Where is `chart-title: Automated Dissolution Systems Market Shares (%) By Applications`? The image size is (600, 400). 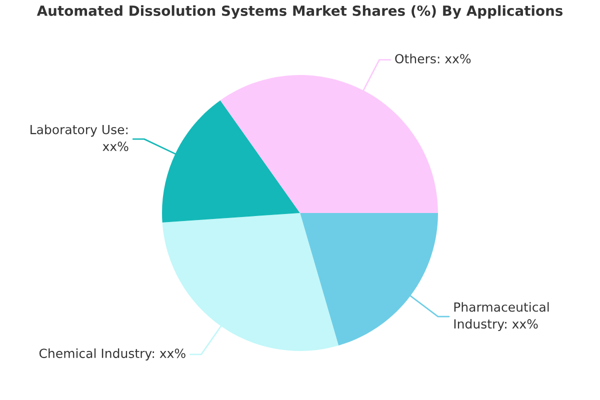 chart-title: Automated Dissolution Systems Market Shares (%) By Applications is located at coordinates (299, 12).